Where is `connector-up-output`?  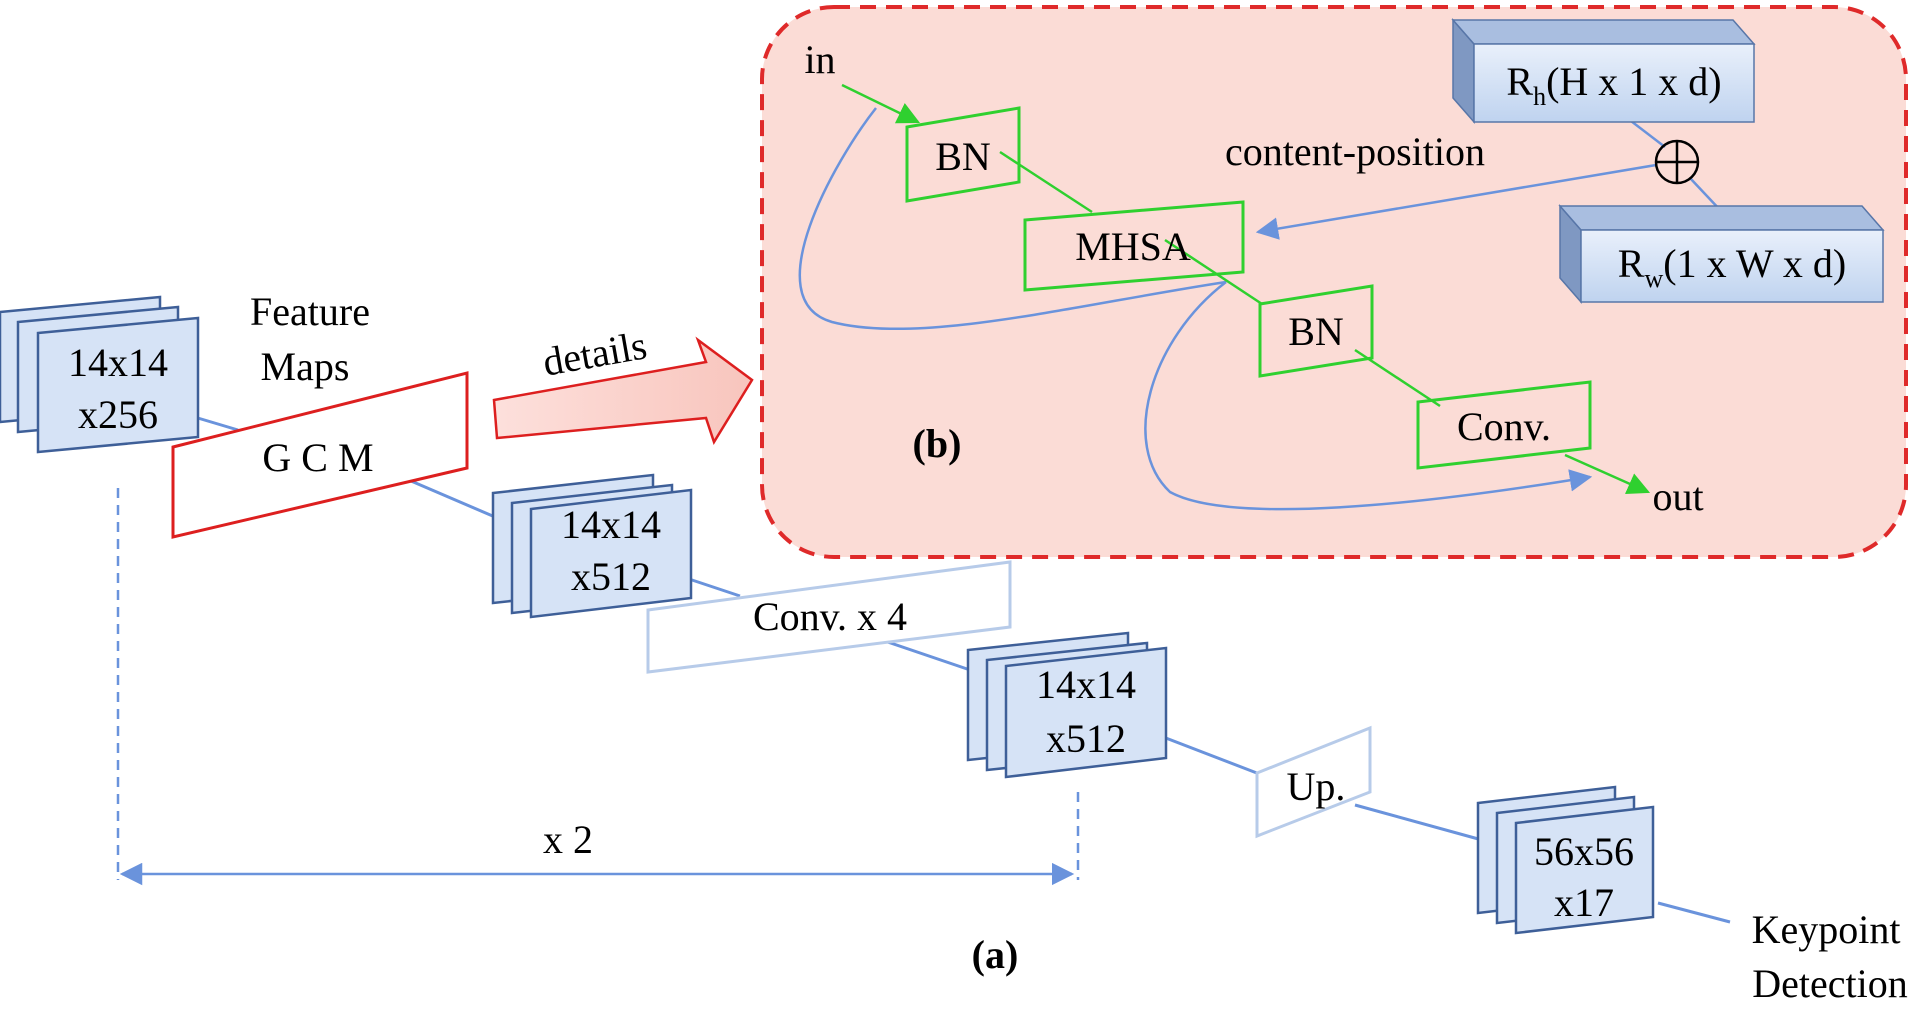 connector-up-output is located at coordinates (1418, 822).